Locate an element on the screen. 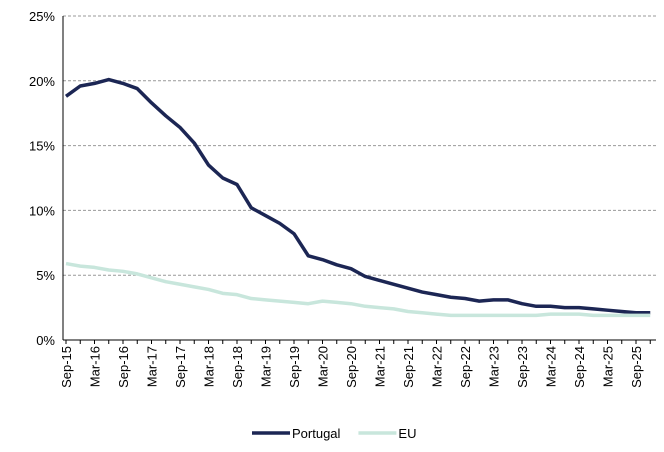  x-tick-label: Mar-17 is located at coordinates (152, 366).